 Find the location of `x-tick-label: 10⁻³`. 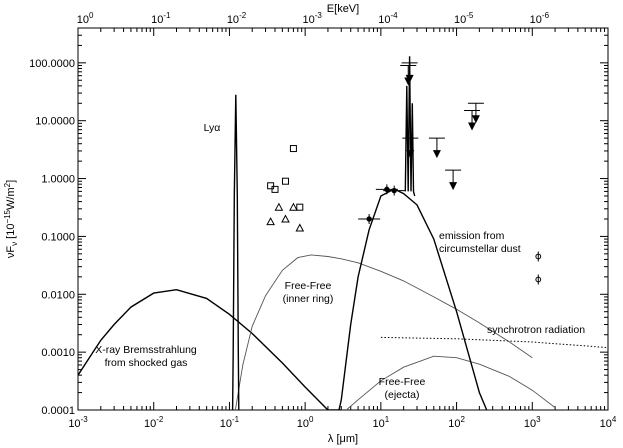

x-tick-label: 10⁻³ is located at coordinates (78, 422).